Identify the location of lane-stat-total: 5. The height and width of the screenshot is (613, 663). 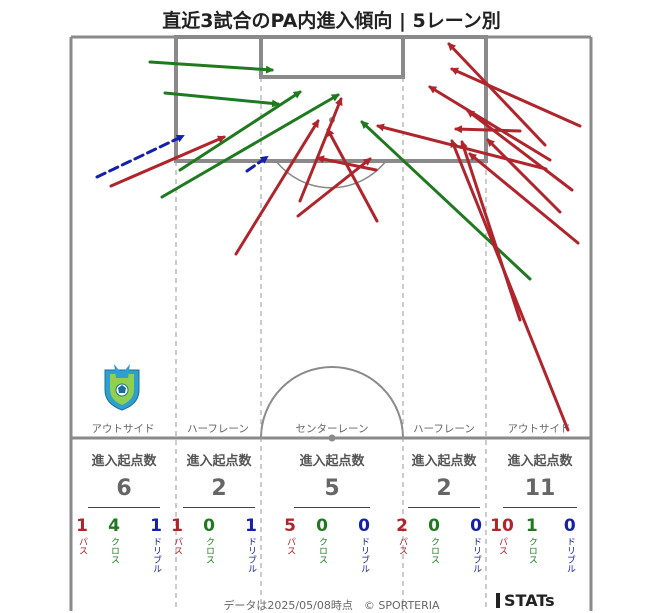
(332, 488).